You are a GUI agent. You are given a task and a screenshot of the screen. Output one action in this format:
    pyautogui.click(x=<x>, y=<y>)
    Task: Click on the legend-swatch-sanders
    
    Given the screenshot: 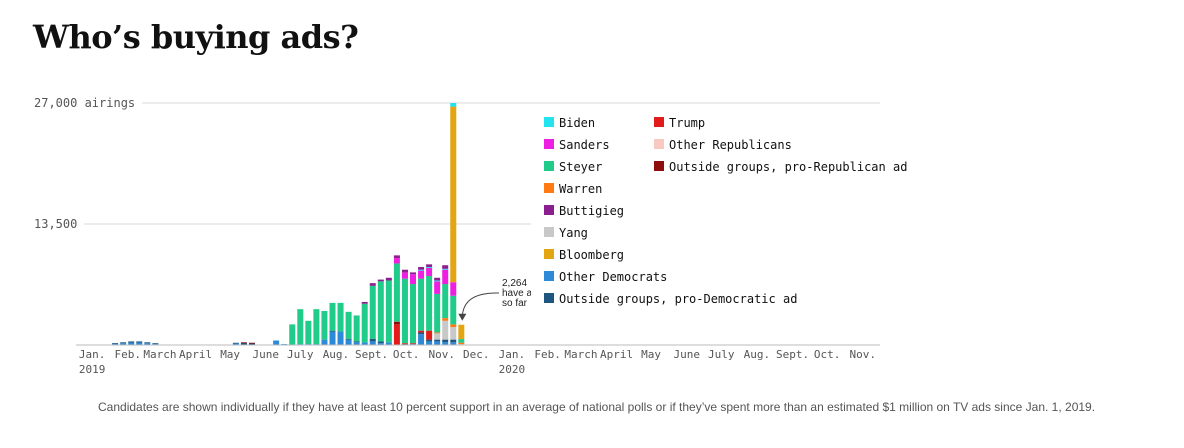 What is the action you would take?
    pyautogui.click(x=549, y=144)
    